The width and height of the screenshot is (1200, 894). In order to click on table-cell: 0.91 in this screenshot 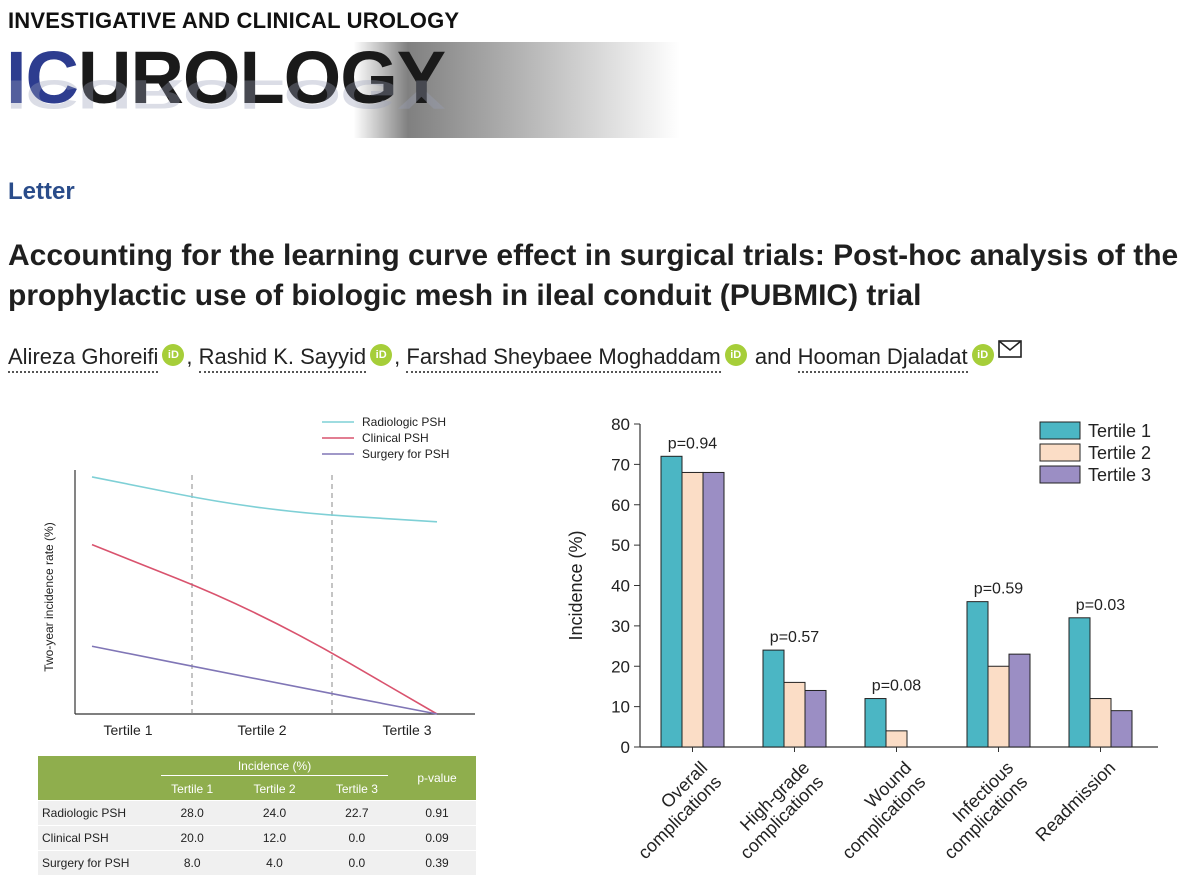, I will do `click(437, 813)`.